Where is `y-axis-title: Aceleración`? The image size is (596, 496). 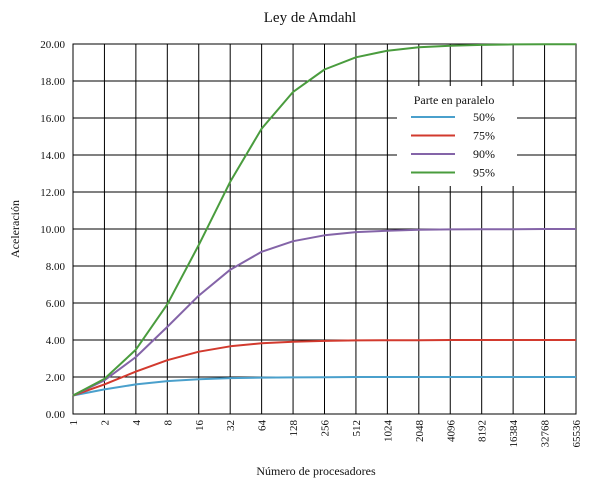 y-axis-title: Aceleración is located at coordinates (15, 229).